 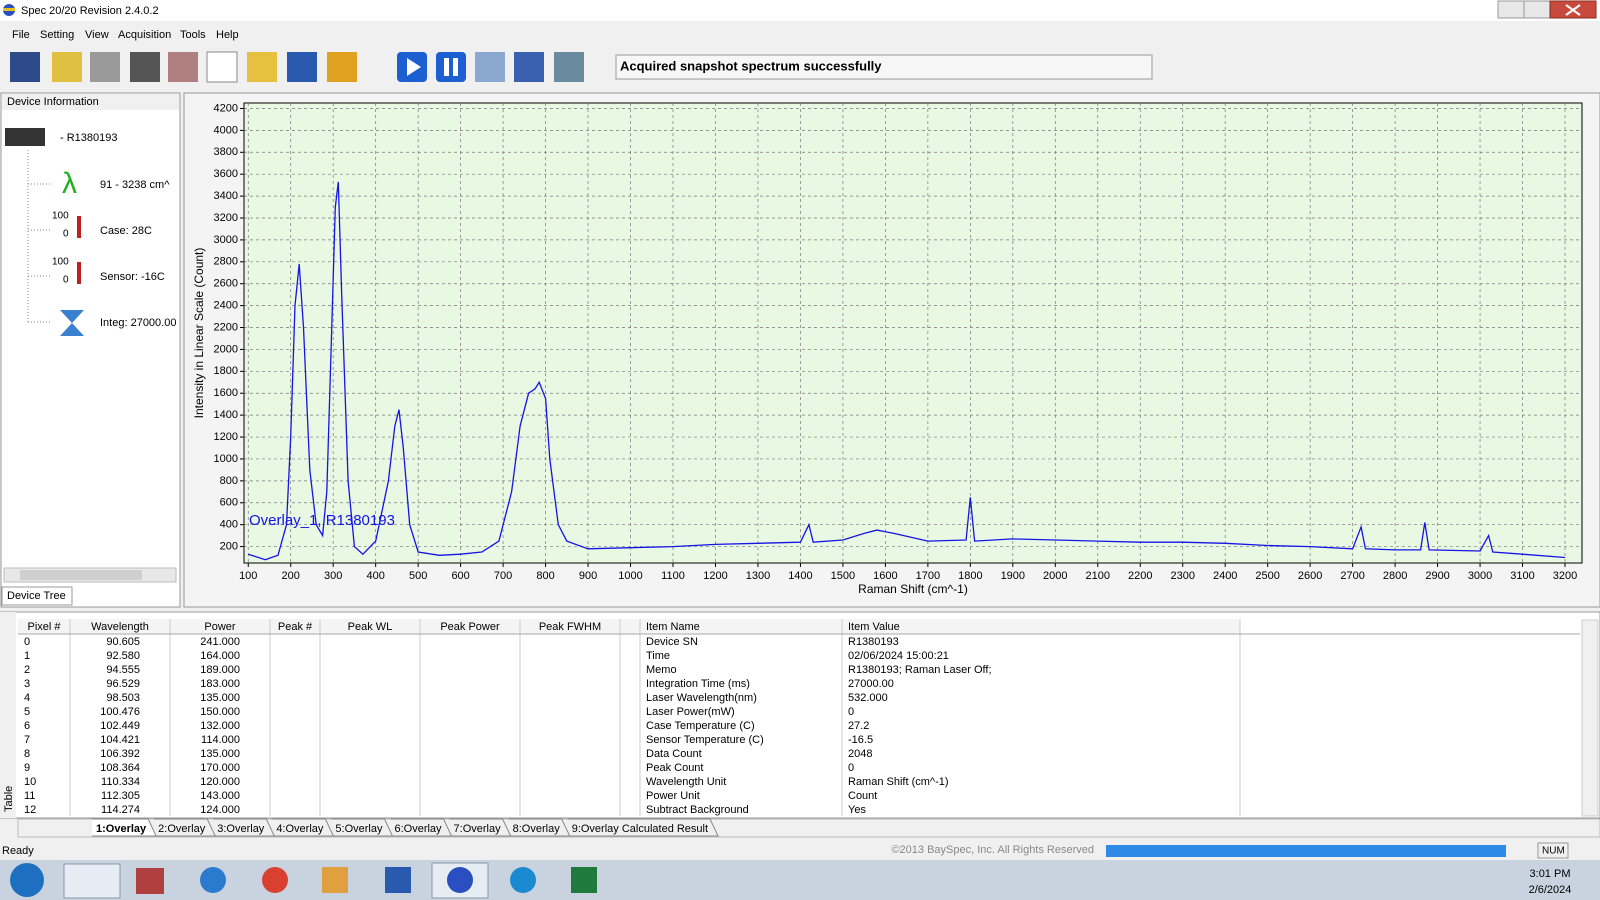 I want to click on column-header: Peak #, so click(x=295, y=627).